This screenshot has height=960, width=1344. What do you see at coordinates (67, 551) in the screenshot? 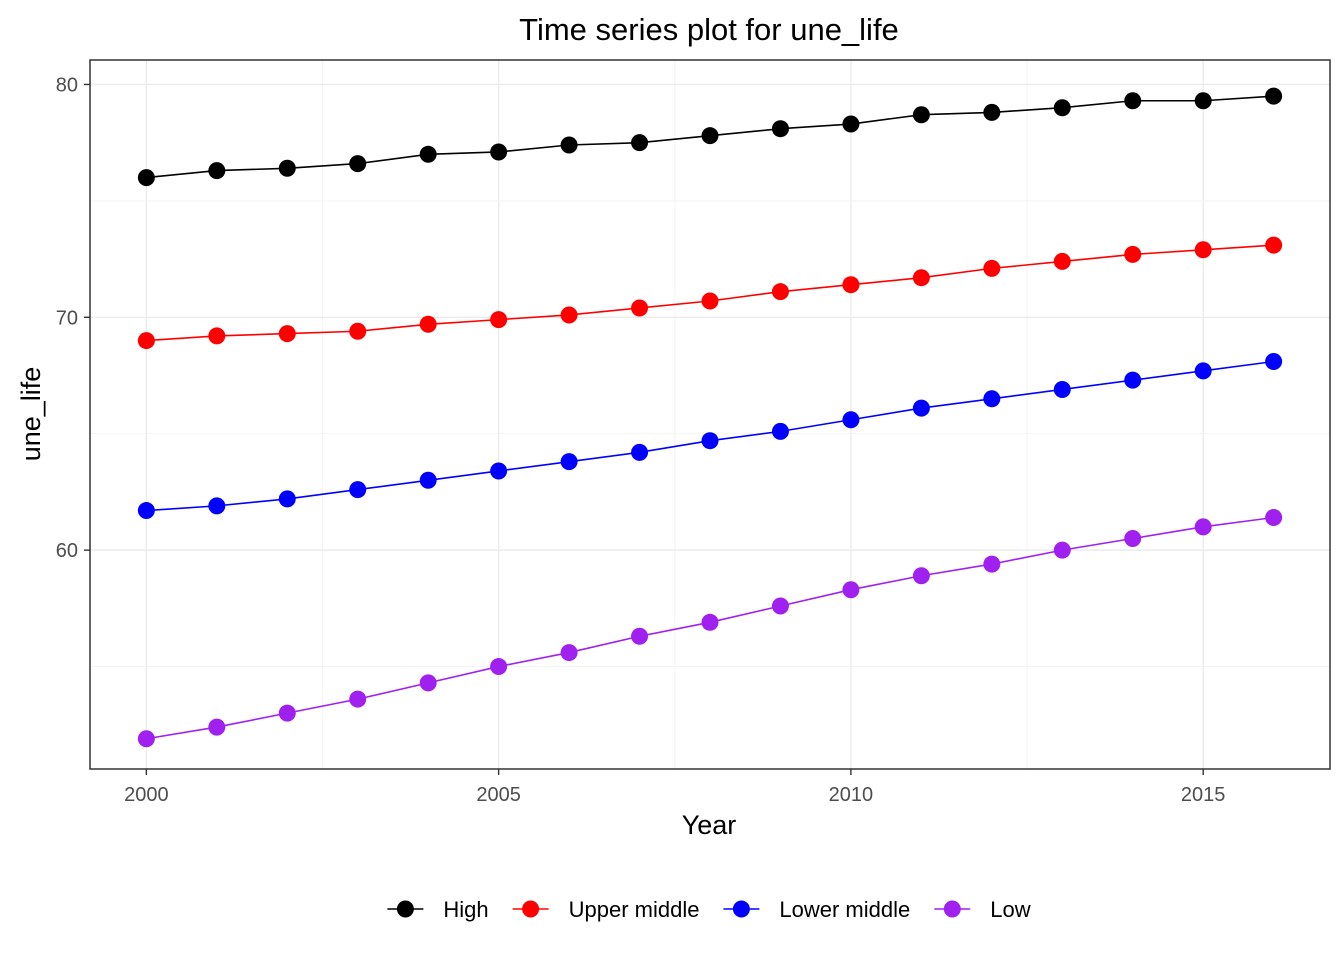
I see `y-tick-label: 60` at bounding box center [67, 551].